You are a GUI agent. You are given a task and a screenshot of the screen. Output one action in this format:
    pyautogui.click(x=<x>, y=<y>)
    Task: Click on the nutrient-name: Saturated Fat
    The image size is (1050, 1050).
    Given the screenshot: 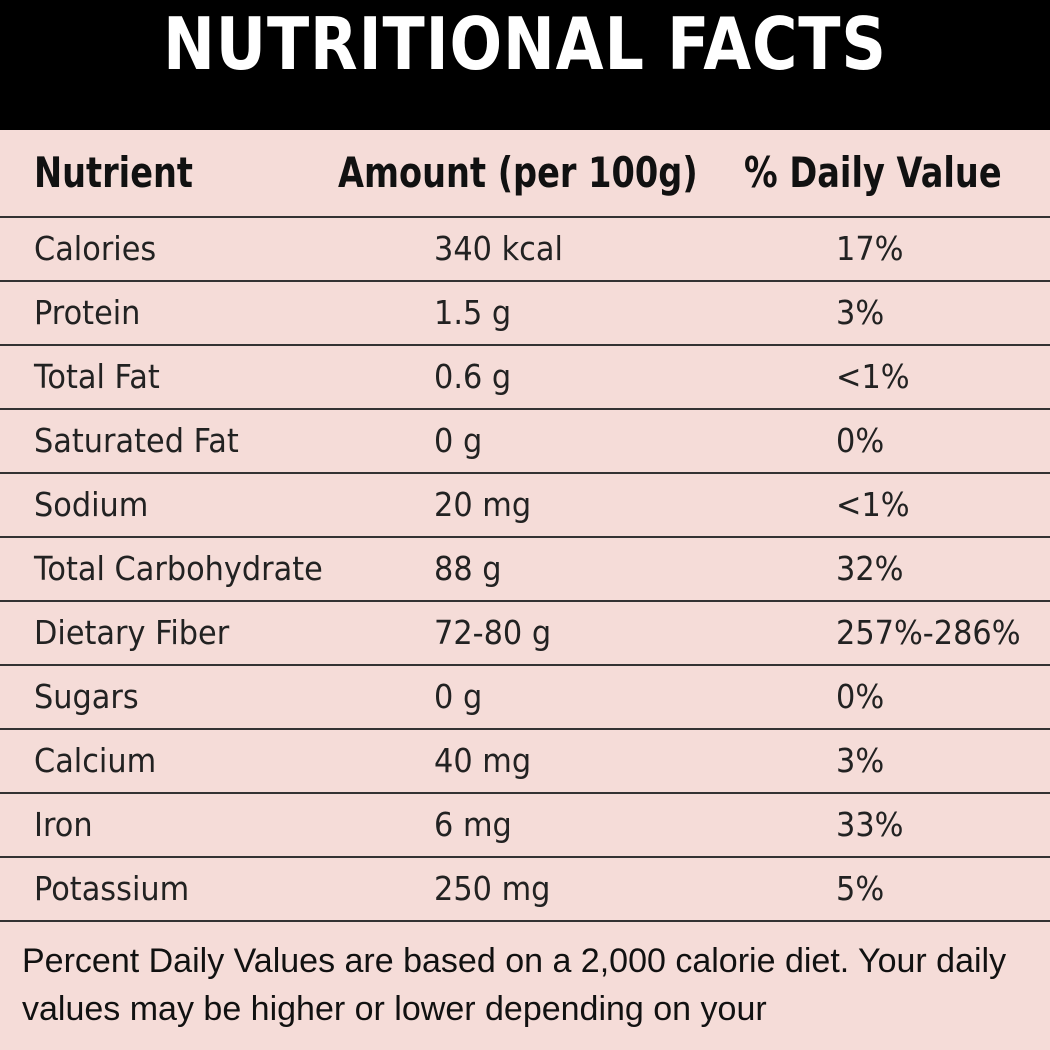 What is the action you would take?
    pyautogui.click(x=136, y=440)
    